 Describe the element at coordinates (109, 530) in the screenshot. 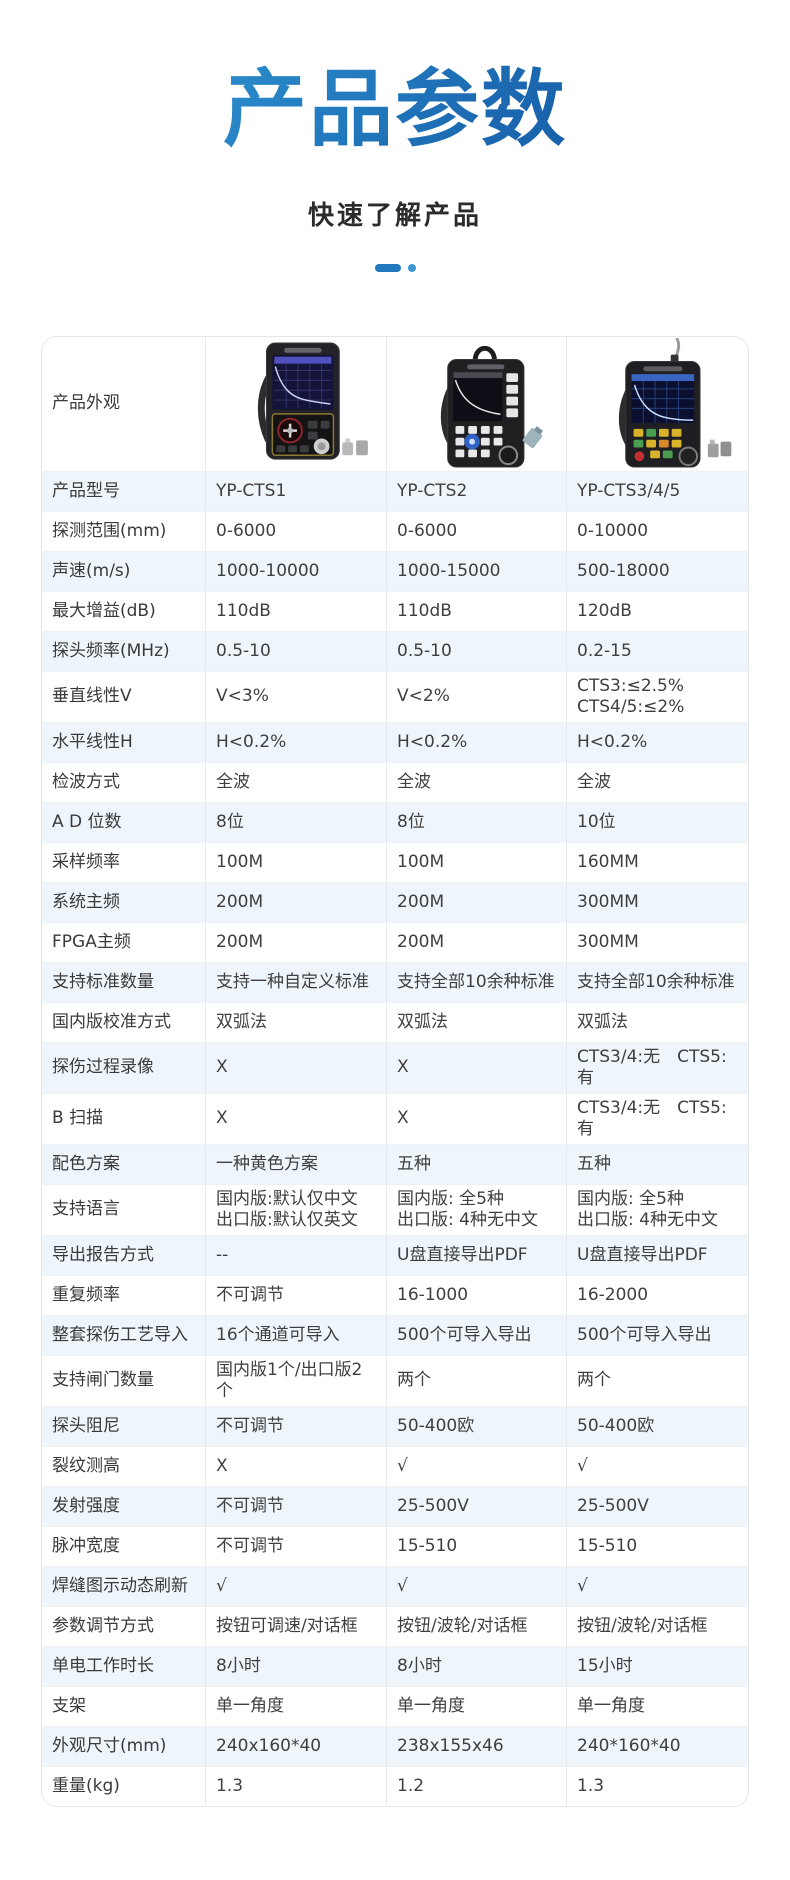

I see `row-label: 探测范围(mm)` at that location.